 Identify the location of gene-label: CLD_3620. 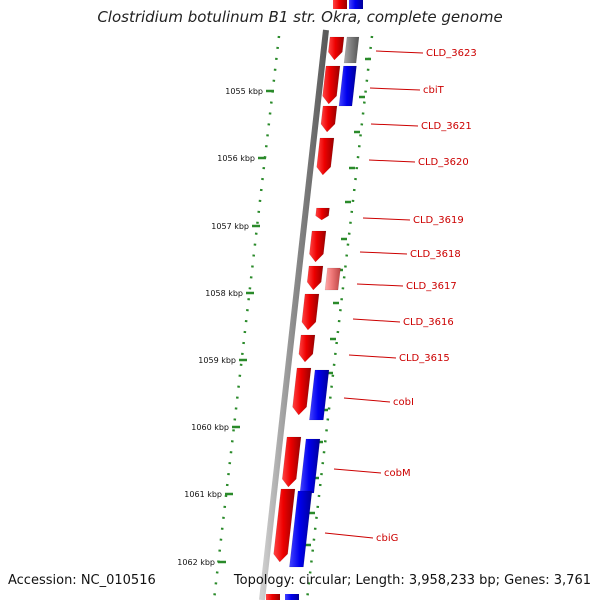
(443, 162).